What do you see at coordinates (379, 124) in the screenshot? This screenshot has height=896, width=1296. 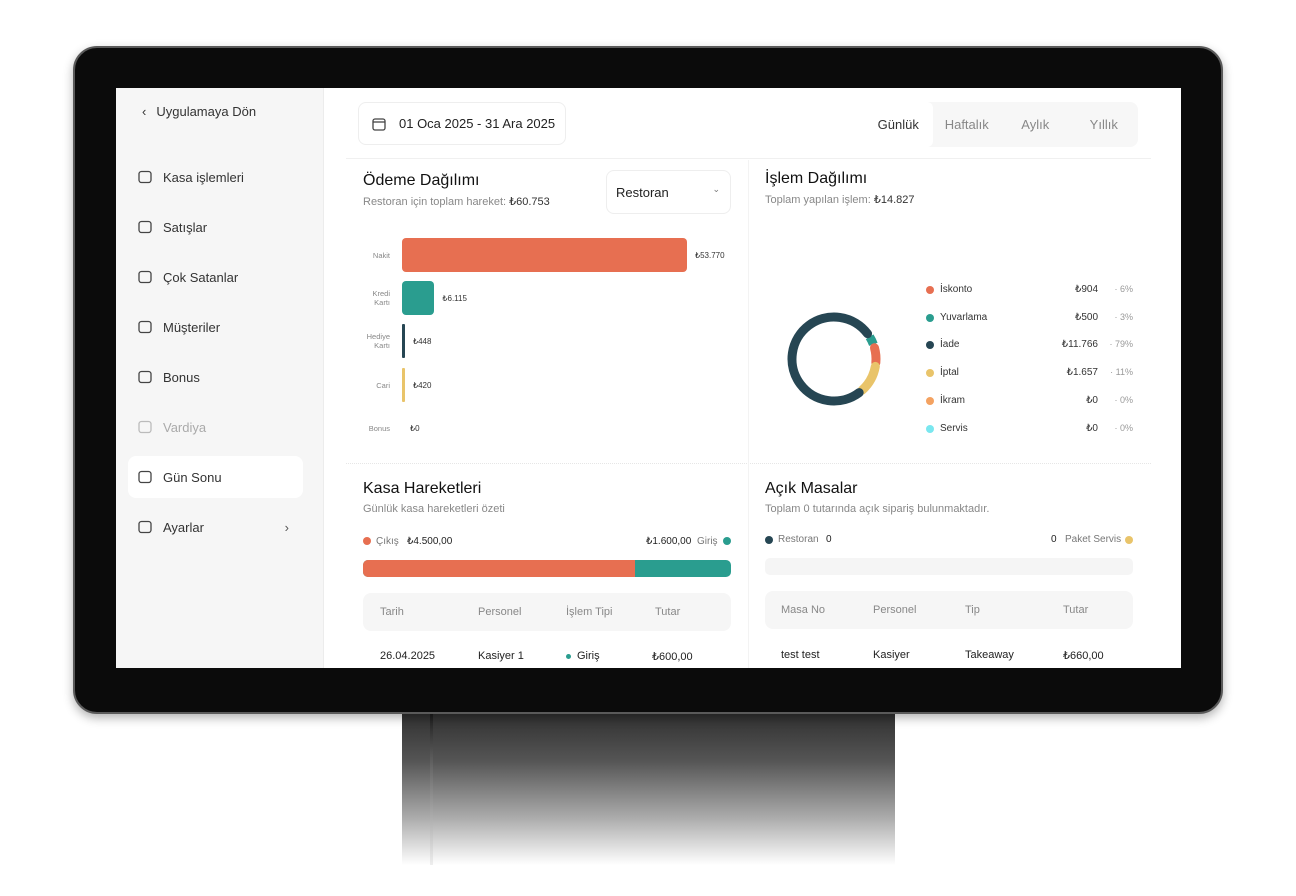 I see `calendar-icon` at bounding box center [379, 124].